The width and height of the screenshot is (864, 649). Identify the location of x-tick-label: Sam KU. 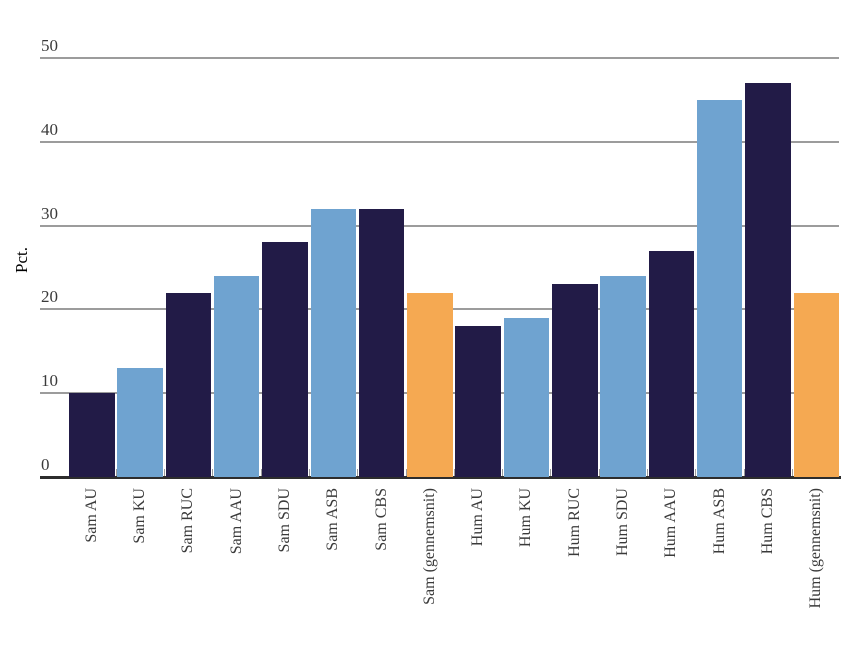
(140, 563).